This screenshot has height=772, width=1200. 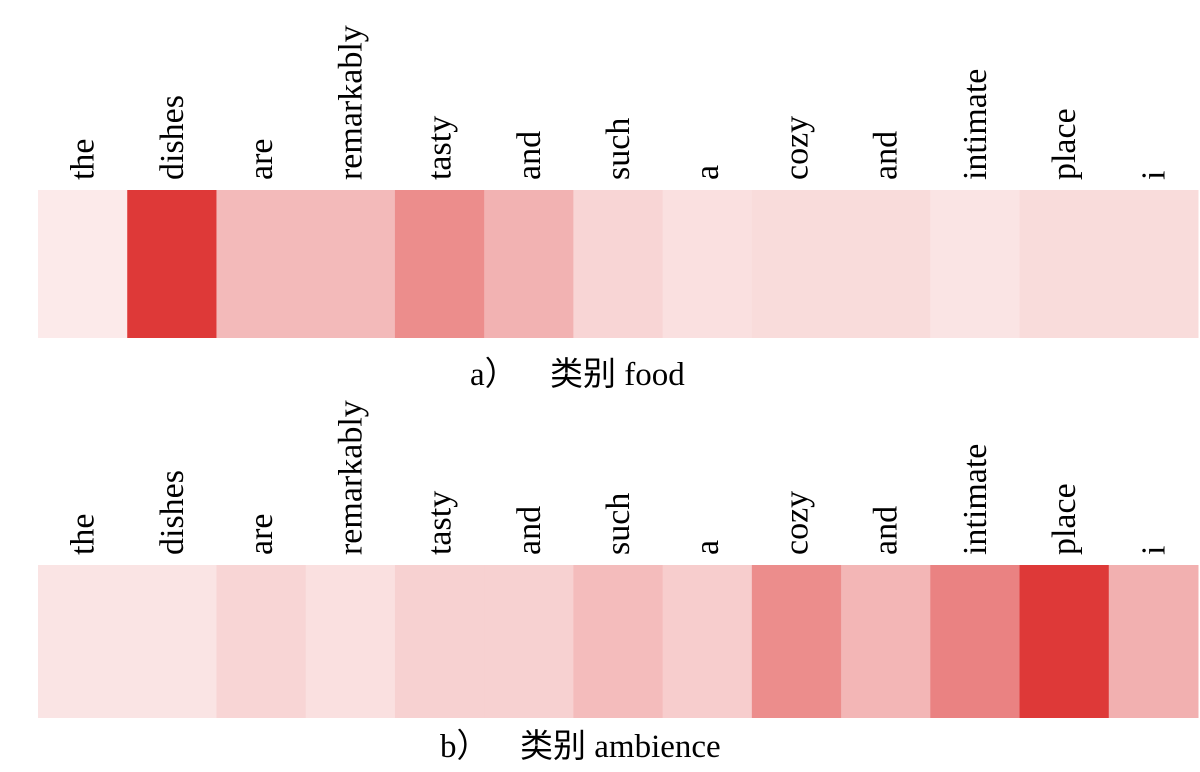 I want to click on panel-caption-label: a）, so click(x=494, y=375).